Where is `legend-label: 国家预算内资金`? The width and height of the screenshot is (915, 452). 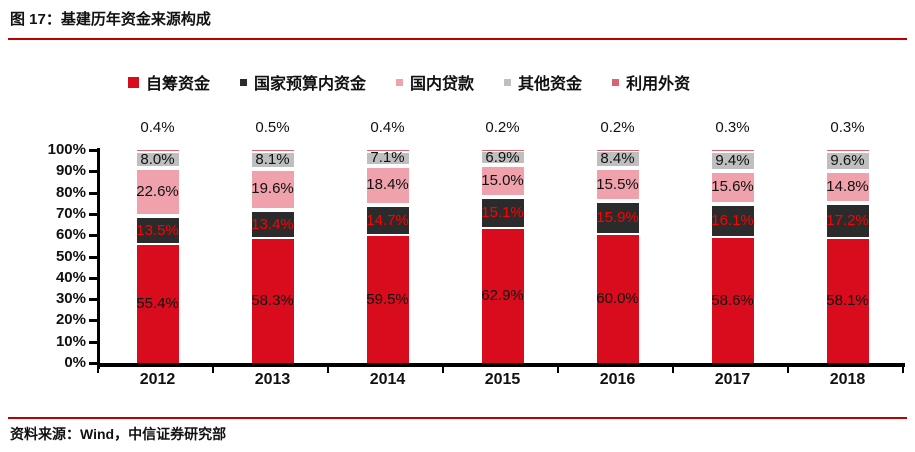 legend-label: 国家预算内资金 is located at coordinates (310, 84).